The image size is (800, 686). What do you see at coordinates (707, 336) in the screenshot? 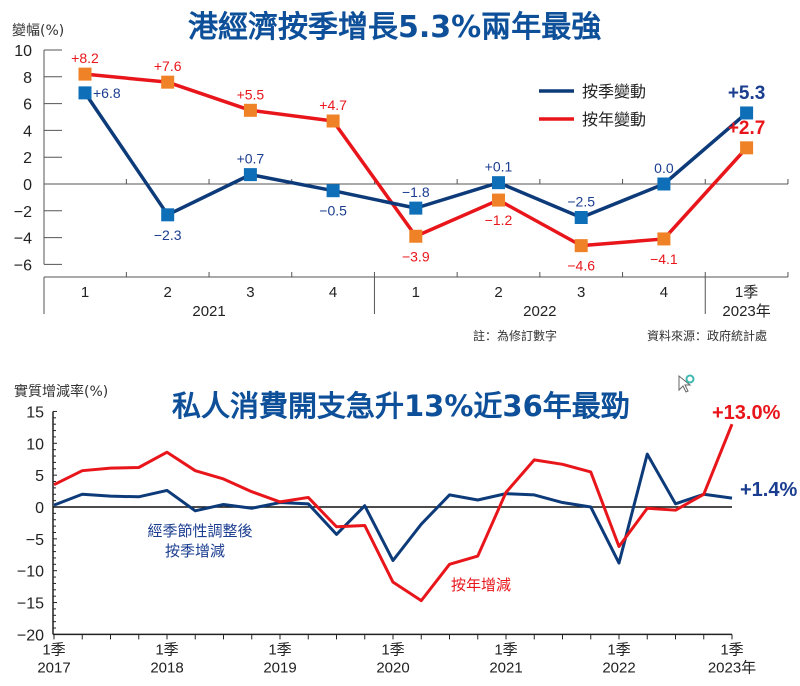
I see `chart1-note-source: 資料來源：政府統計處` at bounding box center [707, 336].